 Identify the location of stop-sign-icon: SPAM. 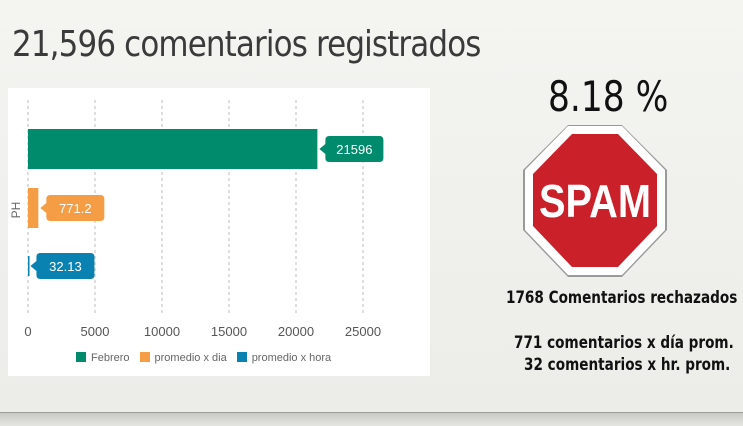
(595, 201).